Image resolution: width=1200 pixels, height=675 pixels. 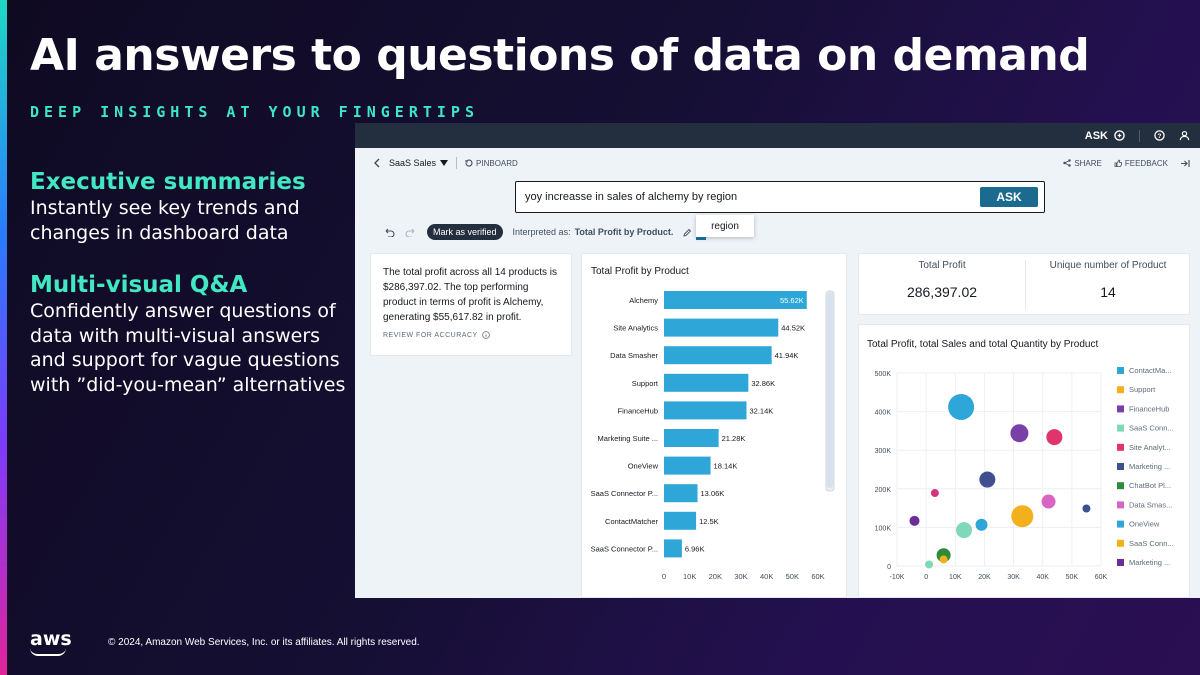 What do you see at coordinates (1146, 163) in the screenshot?
I see `feedback-label: FEEDBACK` at bounding box center [1146, 163].